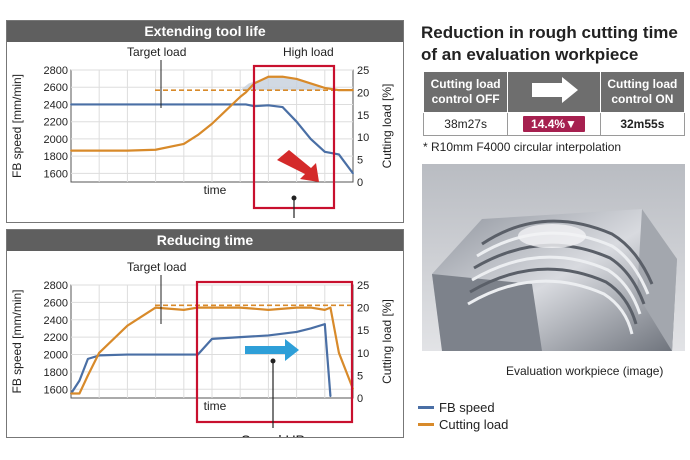  I want to click on left-tick-label: 2400, so click(56, 105).